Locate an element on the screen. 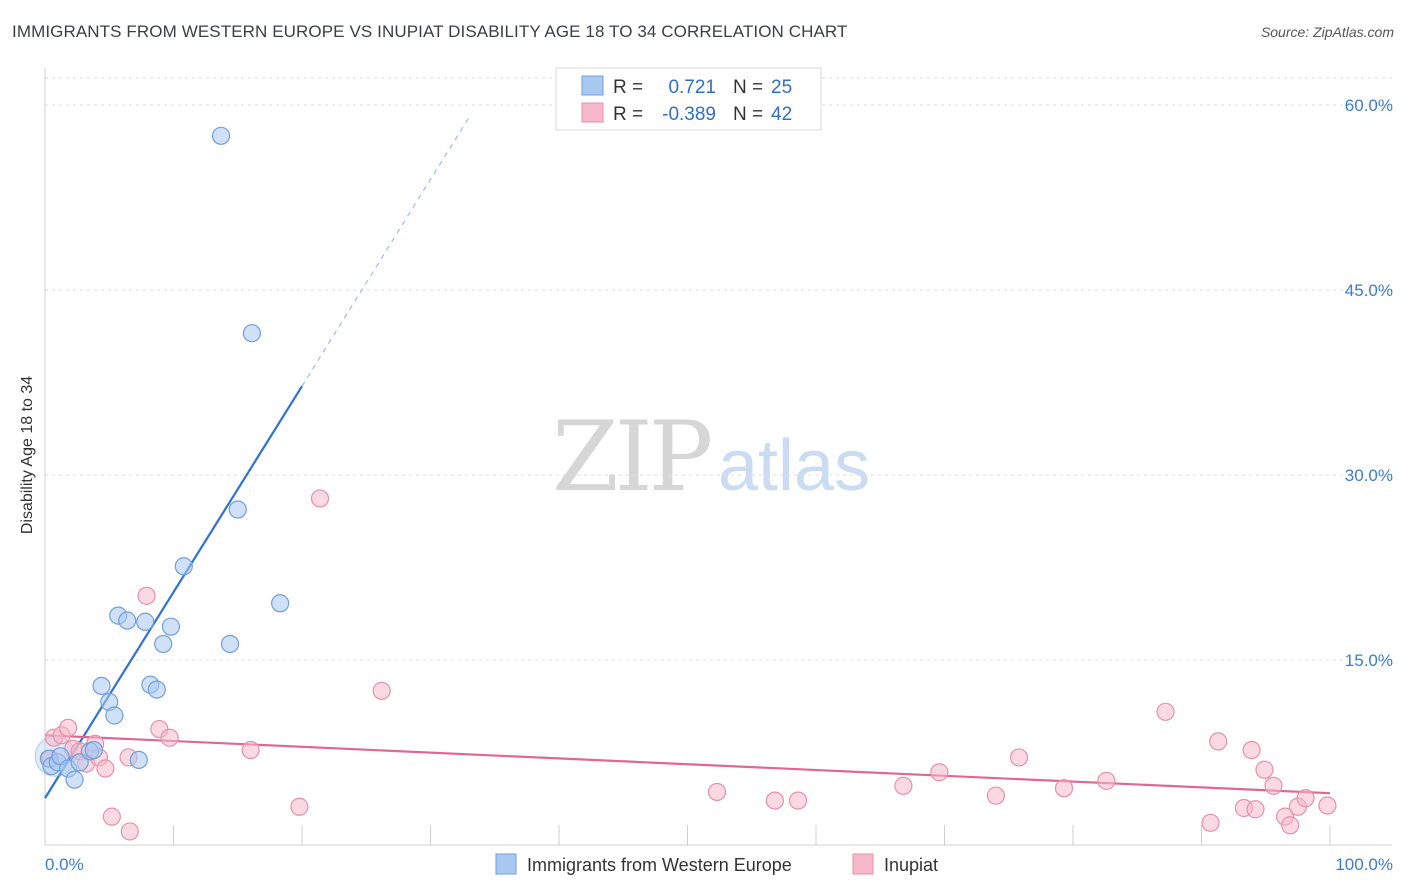 The width and height of the screenshot is (1406, 892). series-legend: Immigrants from Western Europe Inupiat is located at coordinates (716, 864).